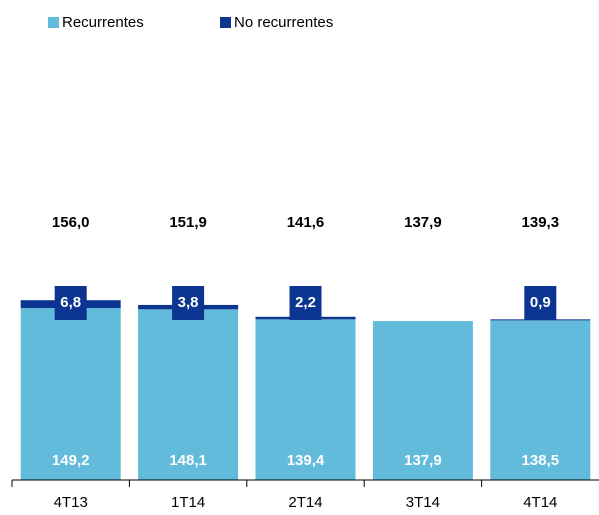 This screenshot has width=599, height=515. What do you see at coordinates (540, 502) in the screenshot?
I see `x-tick-label: 4T14` at bounding box center [540, 502].